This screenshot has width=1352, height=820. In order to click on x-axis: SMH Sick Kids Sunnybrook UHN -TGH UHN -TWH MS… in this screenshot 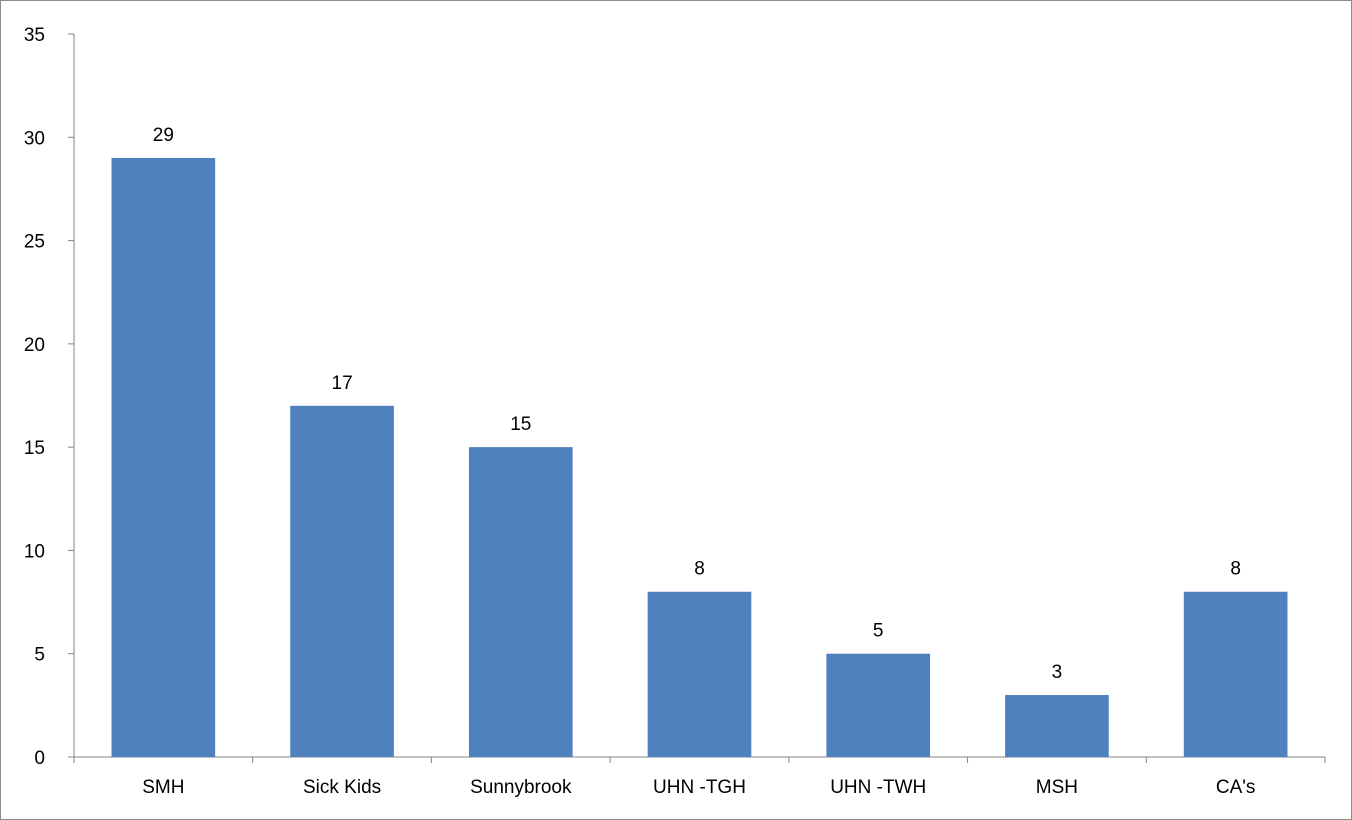, I will do `click(699, 777)`.